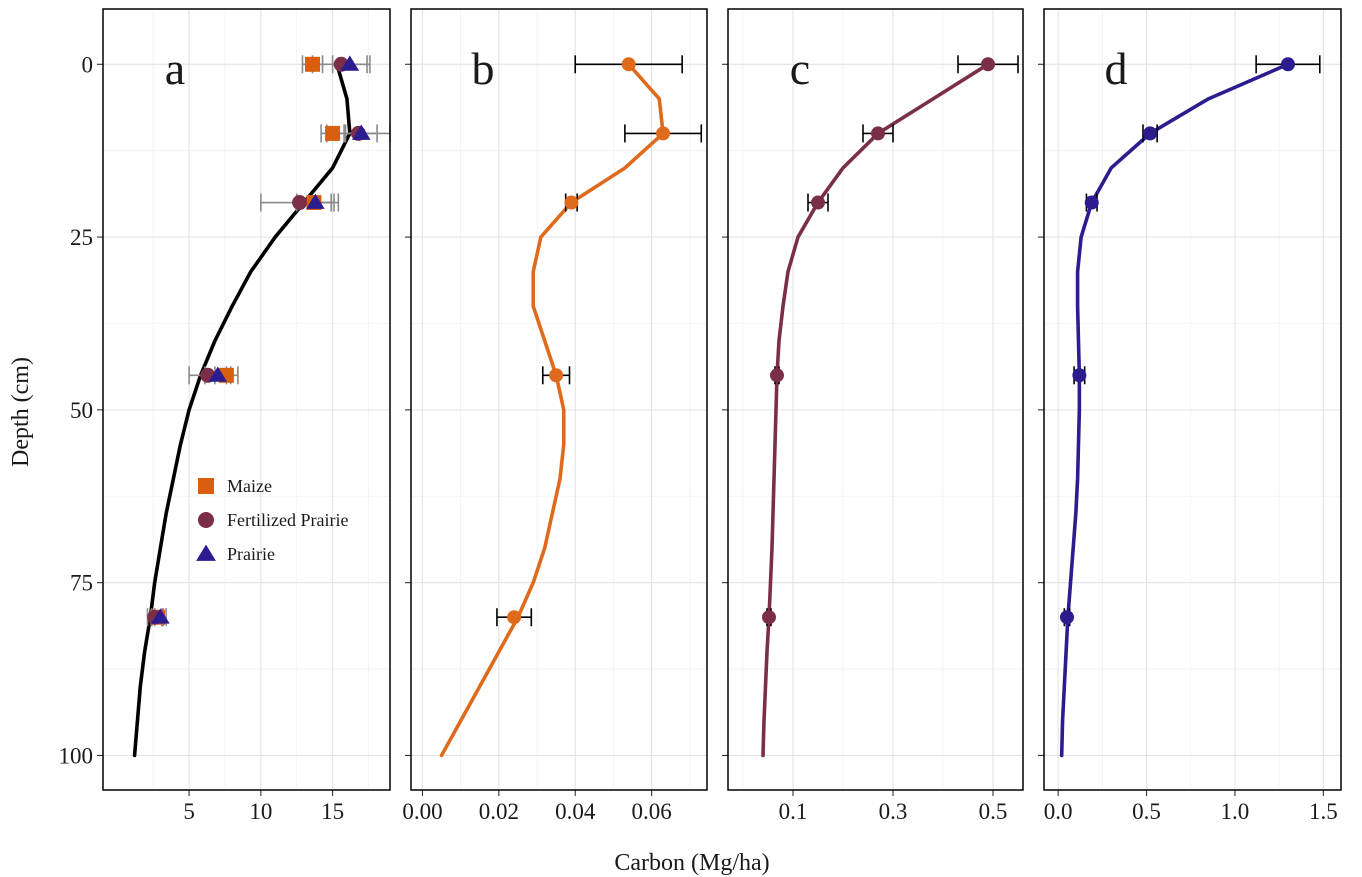 This screenshot has width=1362, height=877. What do you see at coordinates (189, 811) in the screenshot?
I see `x-tick-label: 5` at bounding box center [189, 811].